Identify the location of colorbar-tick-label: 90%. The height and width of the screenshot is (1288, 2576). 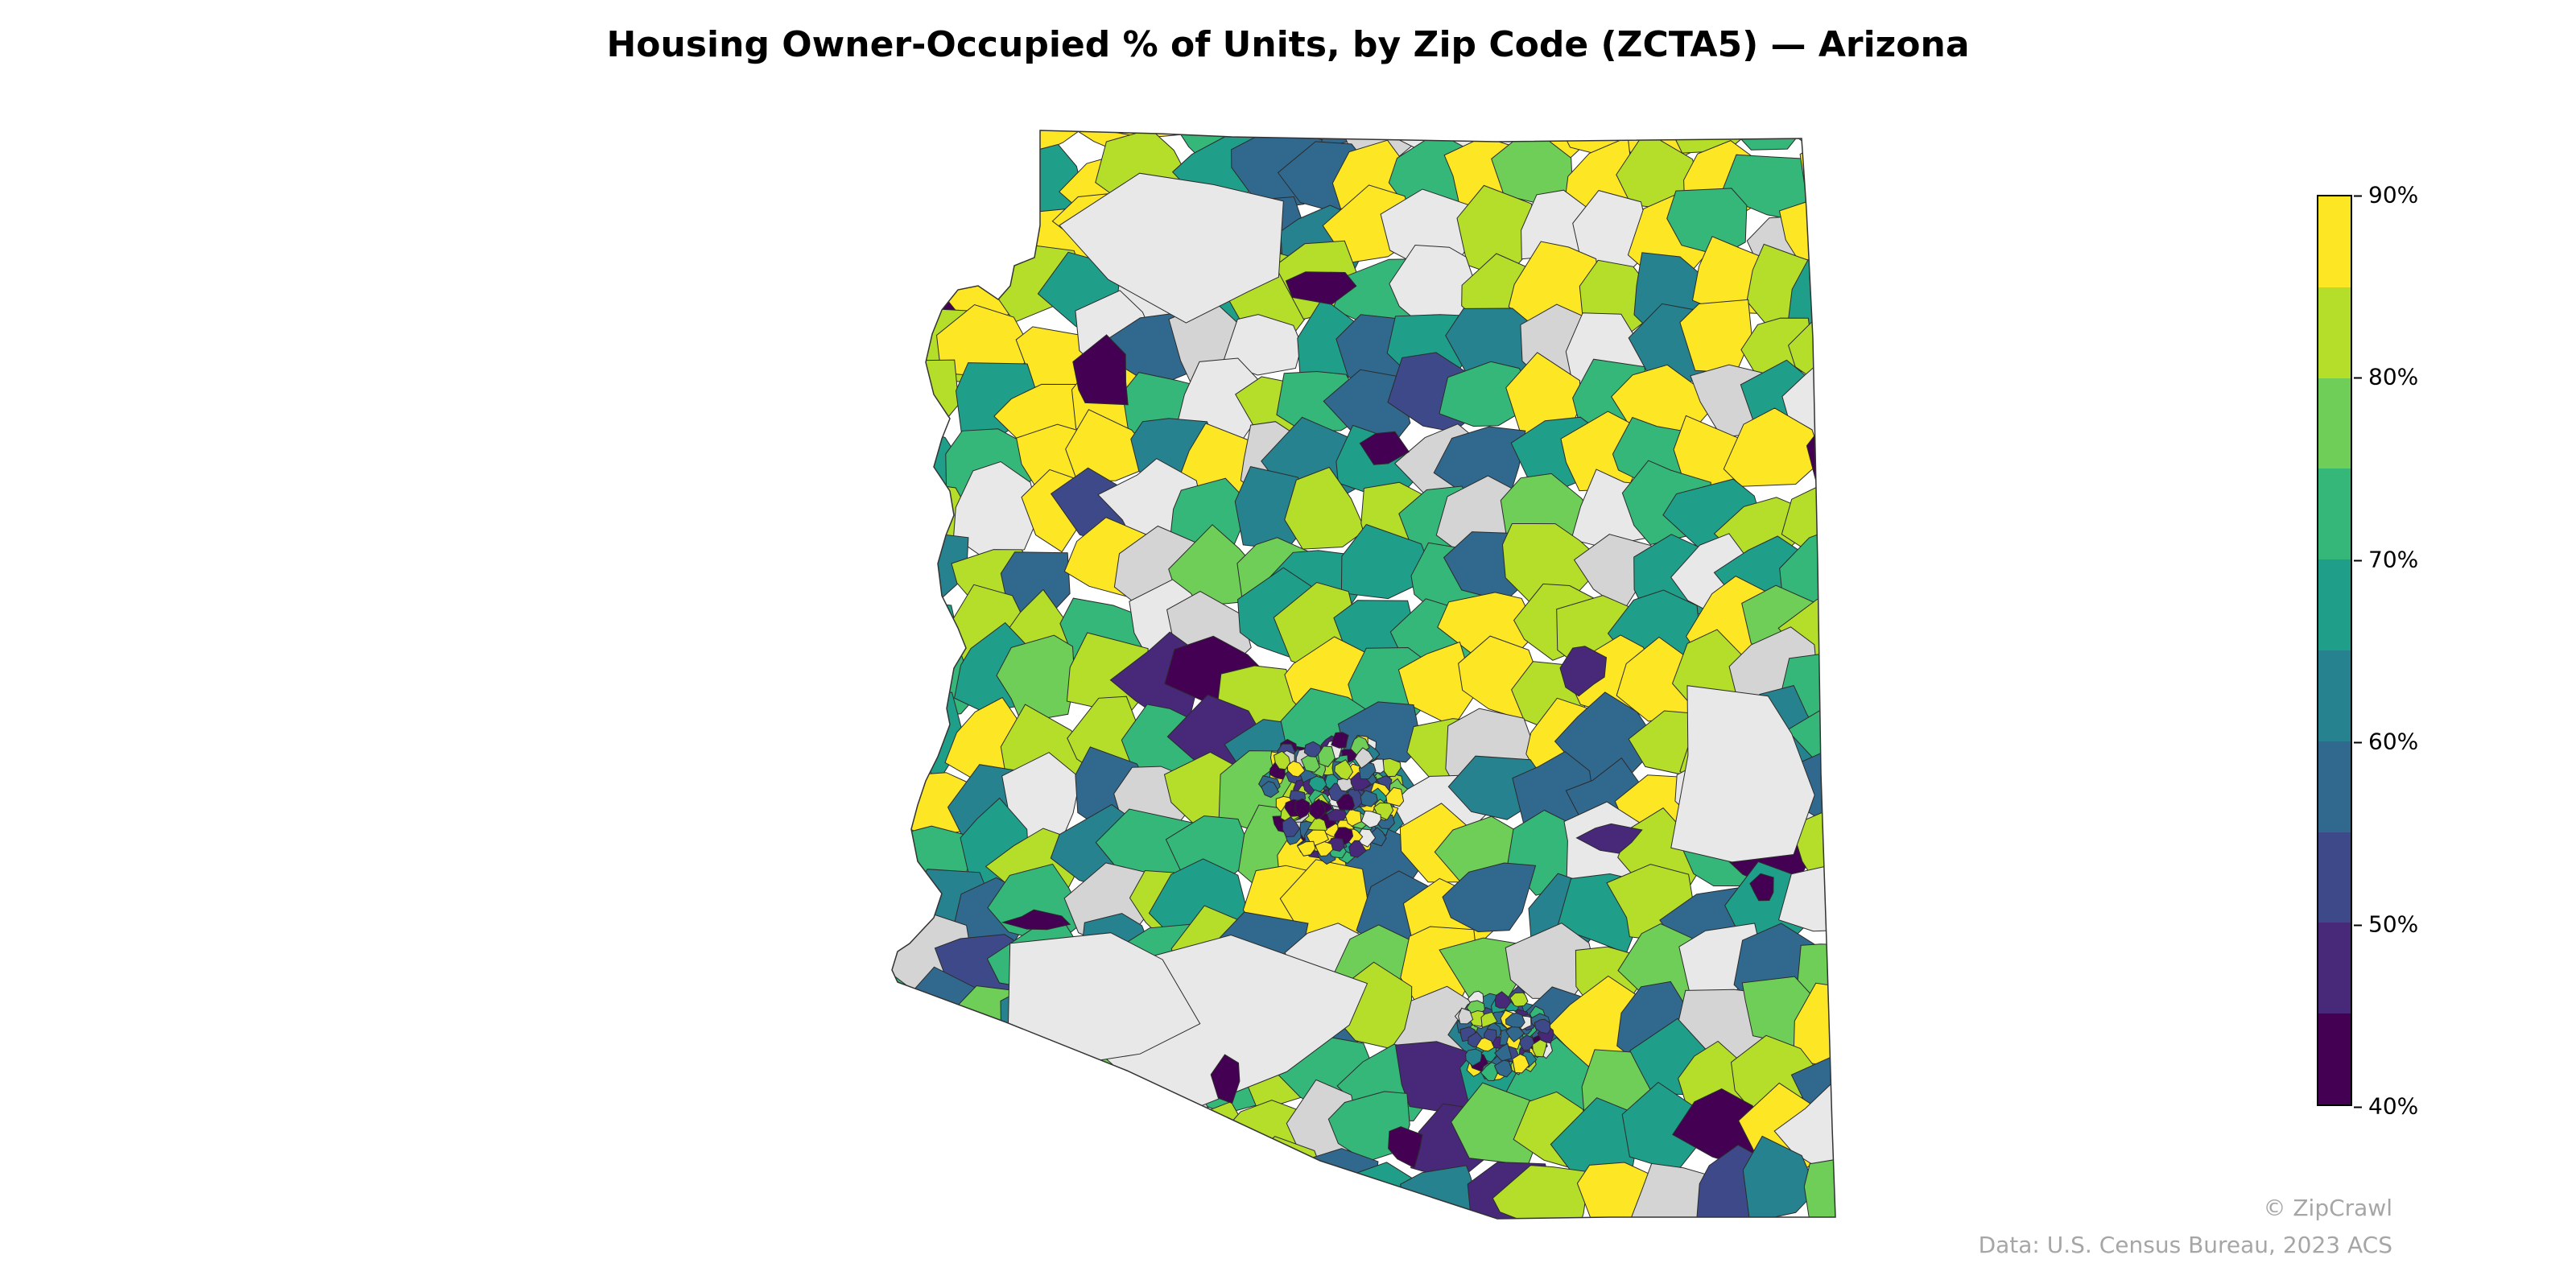
(2386, 195).